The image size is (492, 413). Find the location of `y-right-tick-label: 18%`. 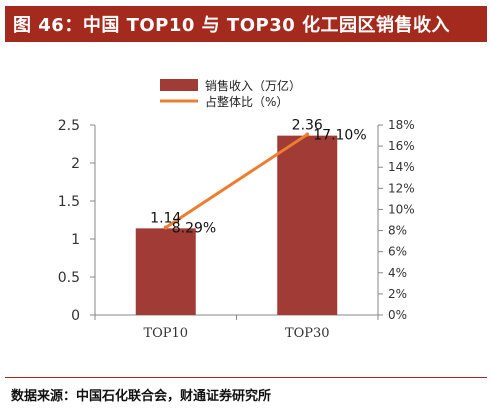

y-right-tick-label: 18% is located at coordinates (401, 125).